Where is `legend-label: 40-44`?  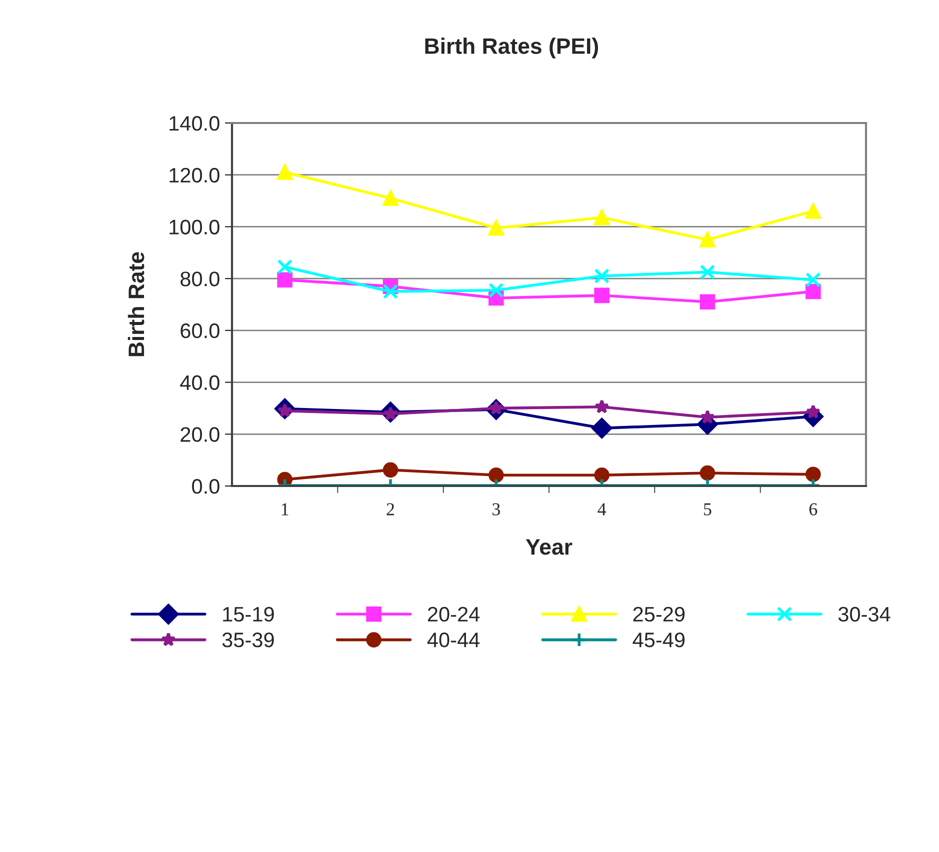 legend-label: 40-44 is located at coordinates (453, 640).